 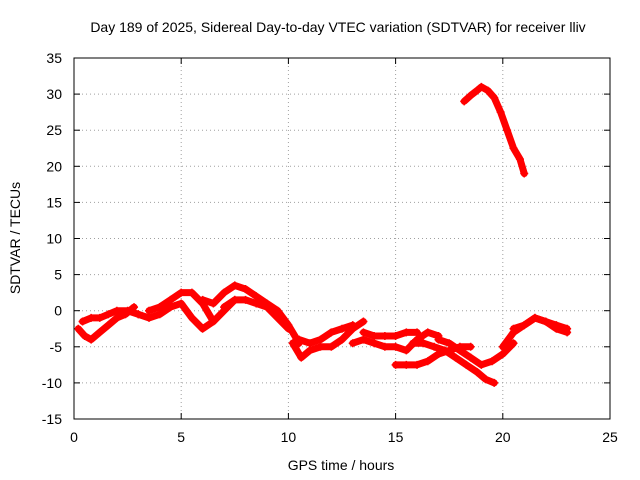 I want to click on series-sat-track-a, so click(x=106, y=323).